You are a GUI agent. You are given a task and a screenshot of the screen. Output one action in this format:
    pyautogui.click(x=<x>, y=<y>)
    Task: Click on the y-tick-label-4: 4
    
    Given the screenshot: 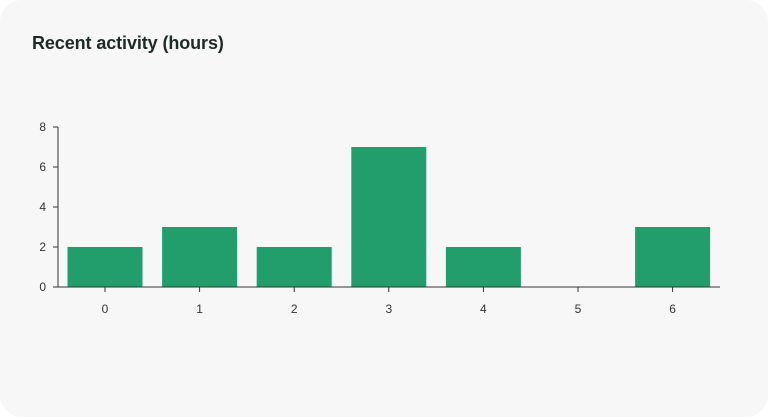 What is the action you would take?
    pyautogui.click(x=42, y=207)
    